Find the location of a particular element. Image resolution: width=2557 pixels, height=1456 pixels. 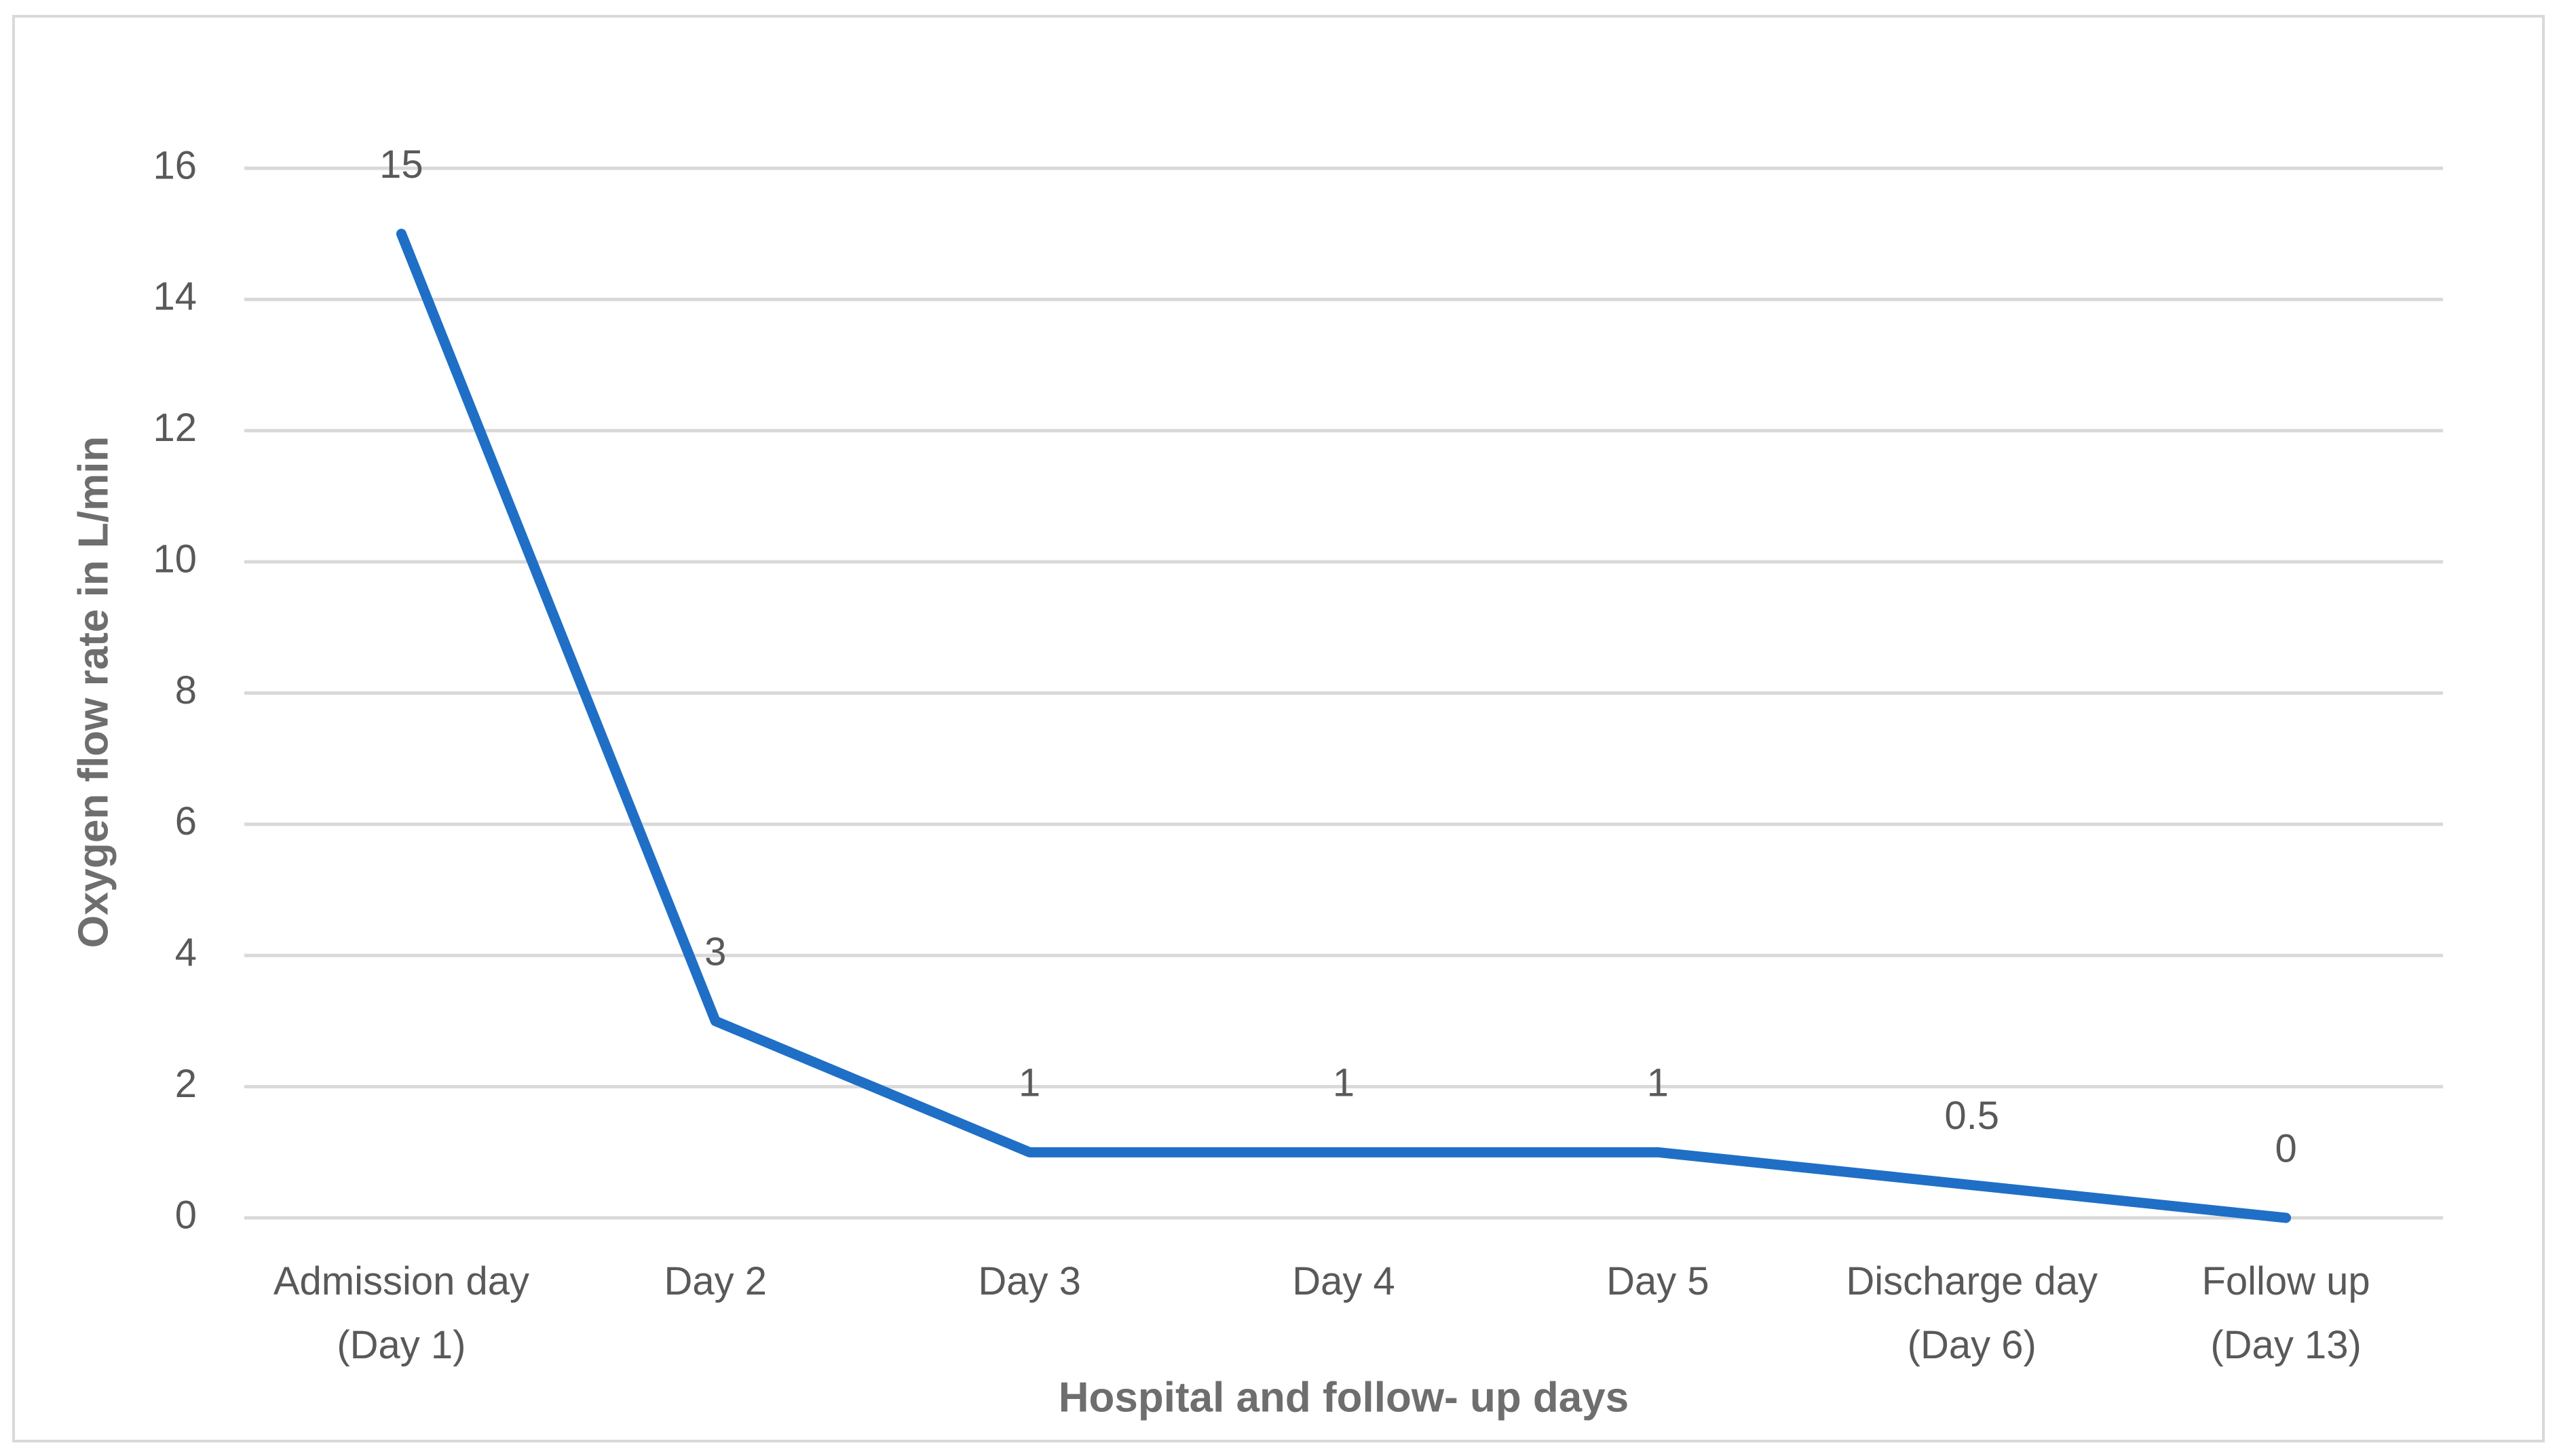

y-tick-label: 10 is located at coordinates (175, 559).